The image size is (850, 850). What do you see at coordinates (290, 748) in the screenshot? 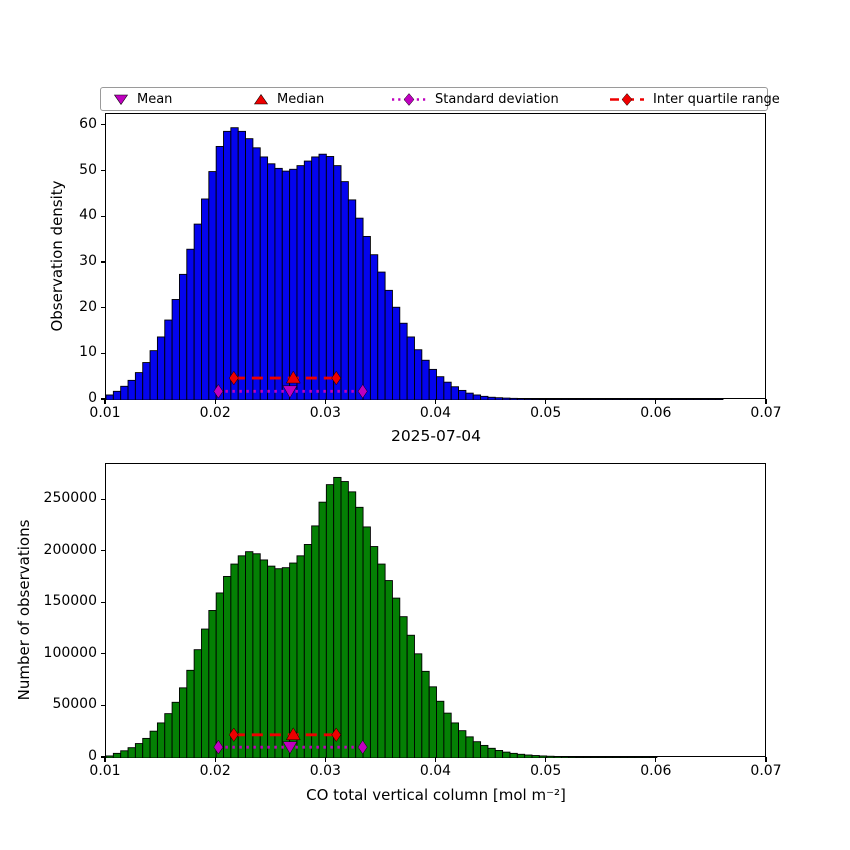
I see `mean-marker` at bounding box center [290, 748].